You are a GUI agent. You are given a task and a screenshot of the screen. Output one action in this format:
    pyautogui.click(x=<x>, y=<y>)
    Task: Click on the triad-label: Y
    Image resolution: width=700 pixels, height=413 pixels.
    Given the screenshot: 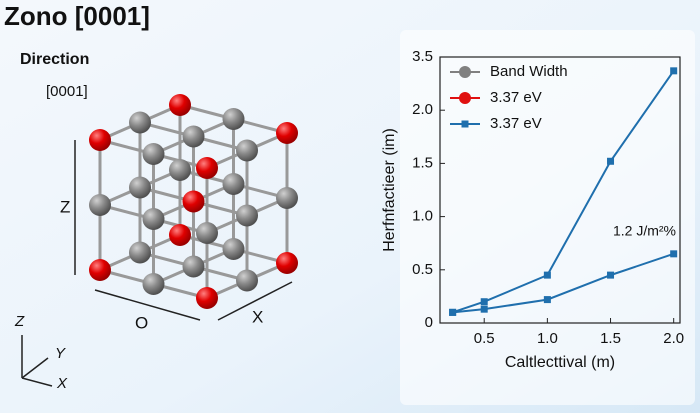 What is the action you would take?
    pyautogui.click(x=60, y=353)
    